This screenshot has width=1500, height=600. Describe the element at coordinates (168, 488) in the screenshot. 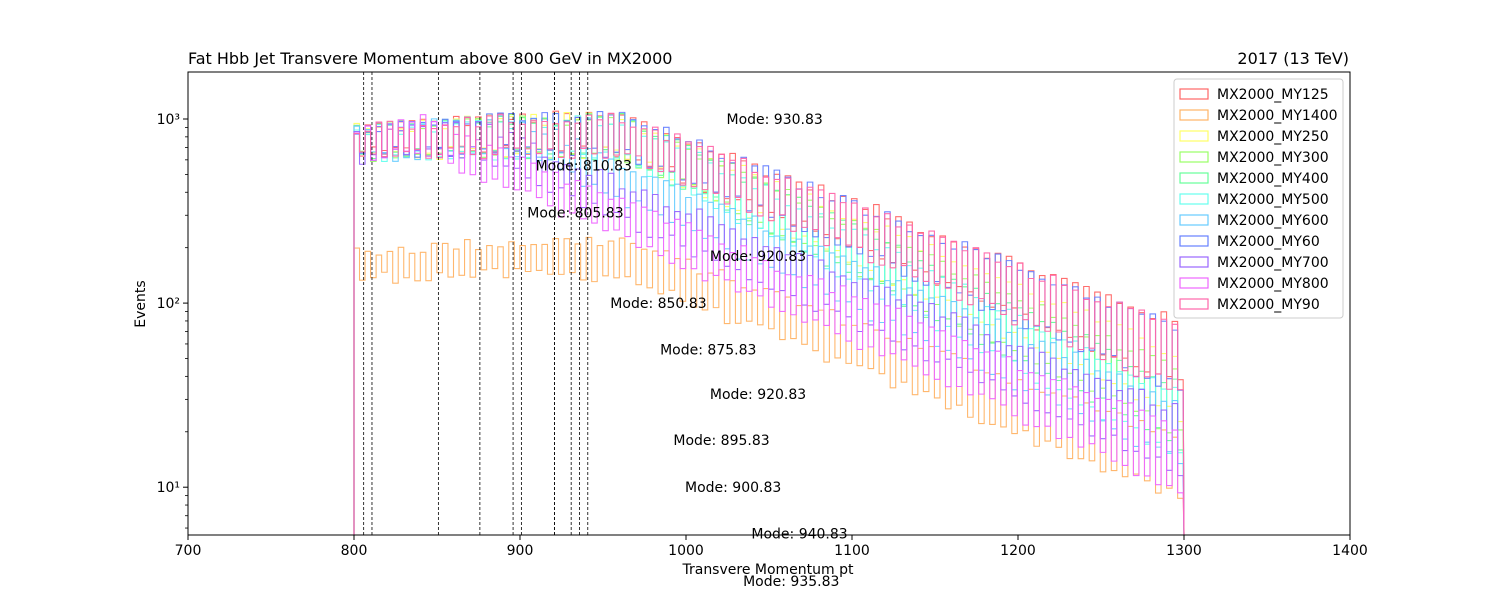

I see `y-tick-label: 10¹` at that location.